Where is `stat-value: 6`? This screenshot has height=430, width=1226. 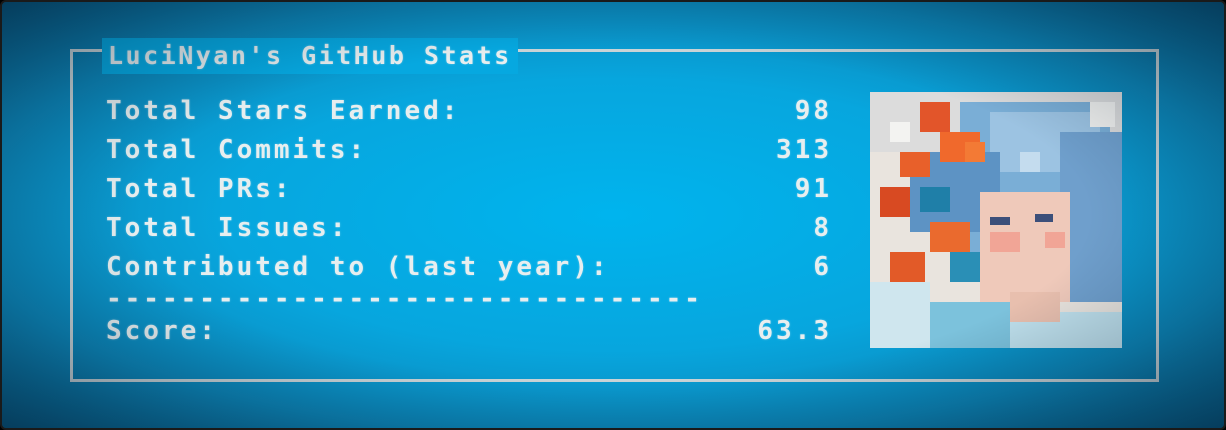
stat-value: 6 is located at coordinates (822, 267).